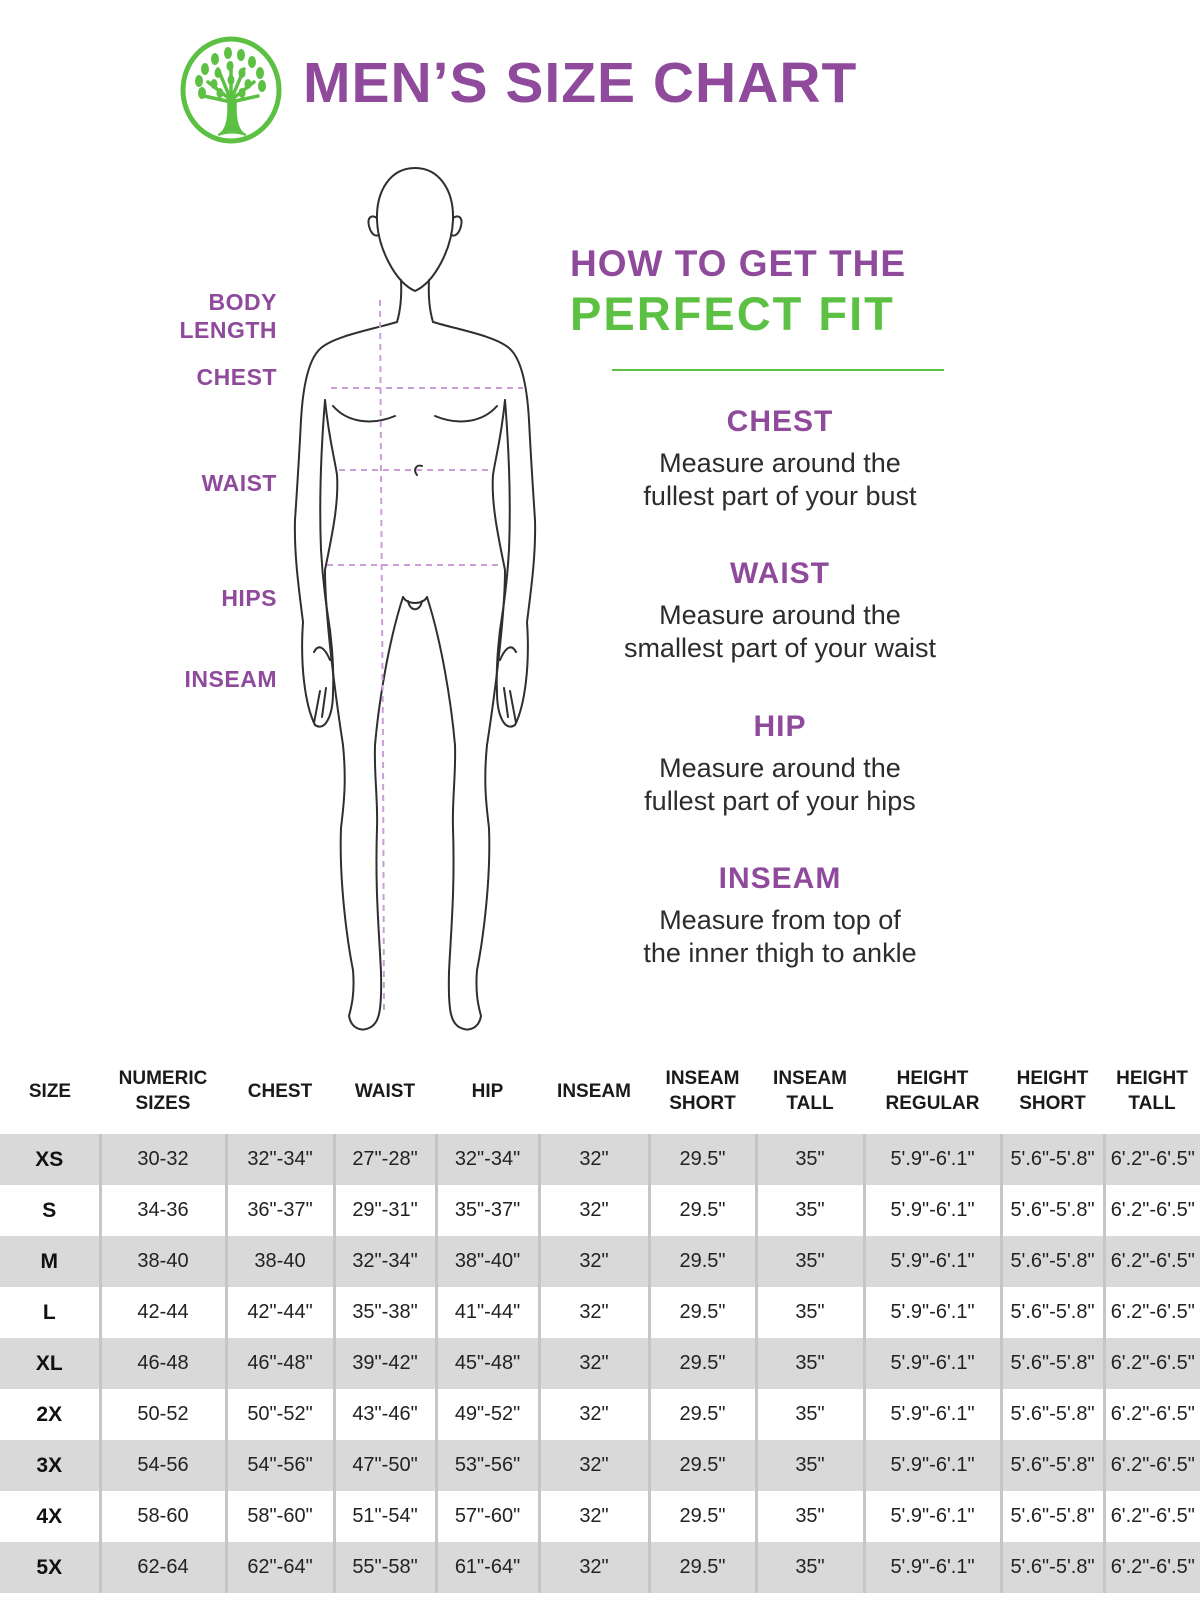 The width and height of the screenshot is (1200, 1600). Describe the element at coordinates (50, 1261) in the screenshot. I see `size-cell: M` at that location.